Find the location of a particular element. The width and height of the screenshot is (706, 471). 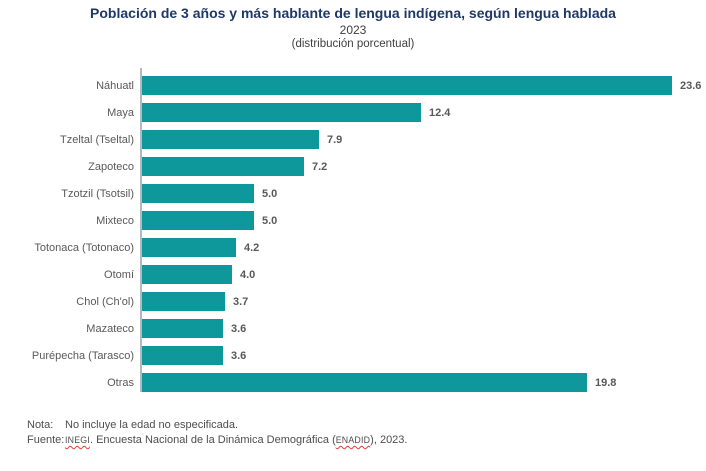

value-label: 4.2 is located at coordinates (252, 247).